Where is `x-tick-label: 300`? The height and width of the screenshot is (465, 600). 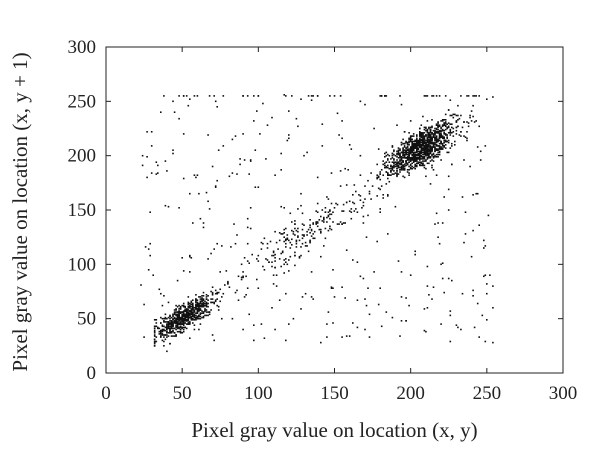 x-tick-label: 300 is located at coordinates (563, 393).